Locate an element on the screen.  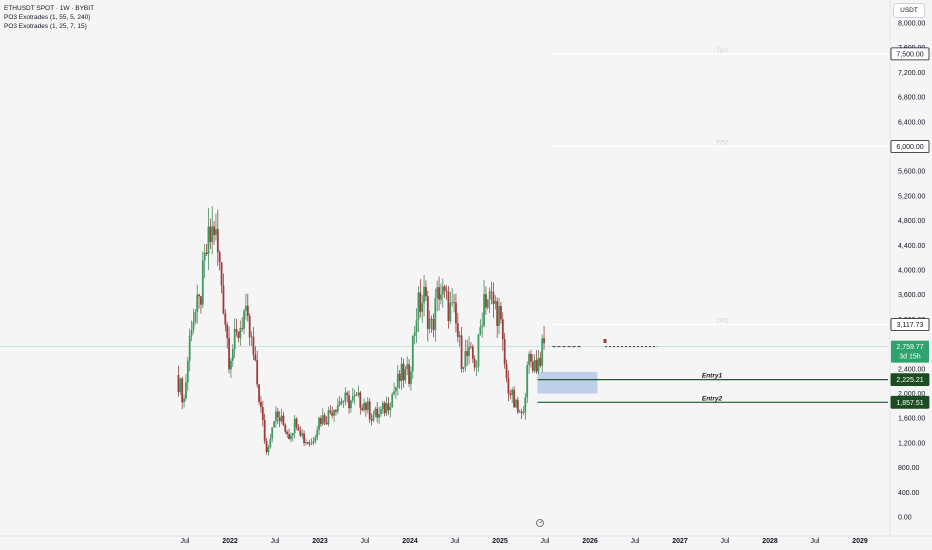
level-label-entry1: Entry1 is located at coordinates (712, 376).